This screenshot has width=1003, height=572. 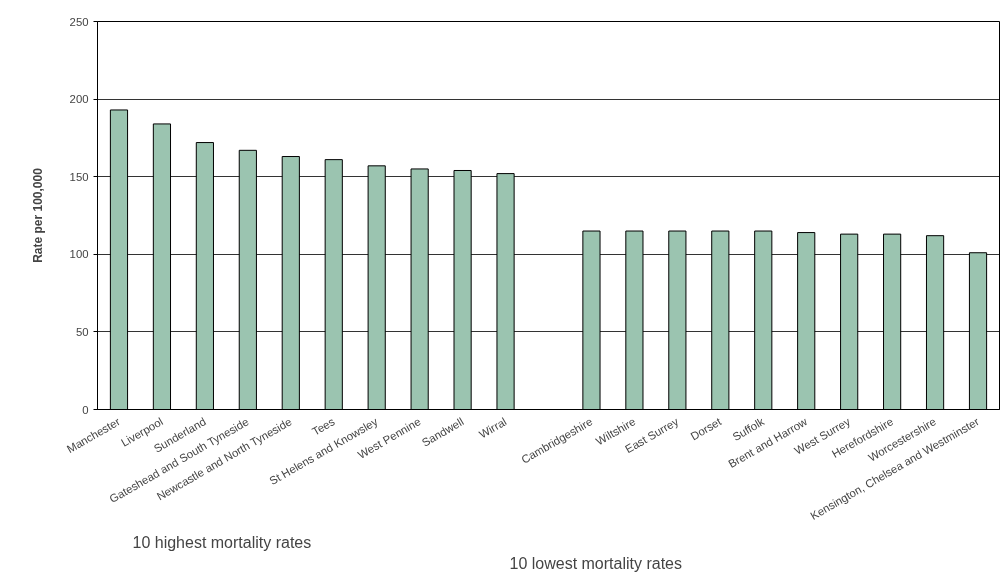 I want to click on y-tick-label: 200, so click(x=79, y=99).